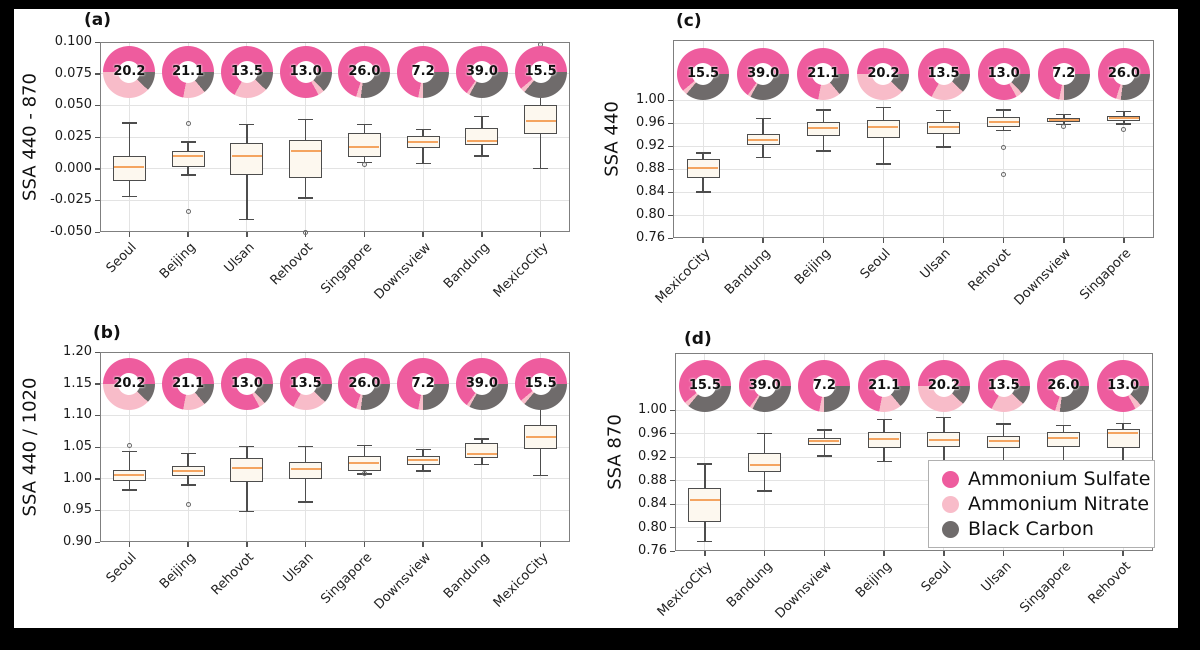  Describe the element at coordinates (950, 504) in the screenshot. I see `ammonium-nitrate-swatch-icon` at that location.